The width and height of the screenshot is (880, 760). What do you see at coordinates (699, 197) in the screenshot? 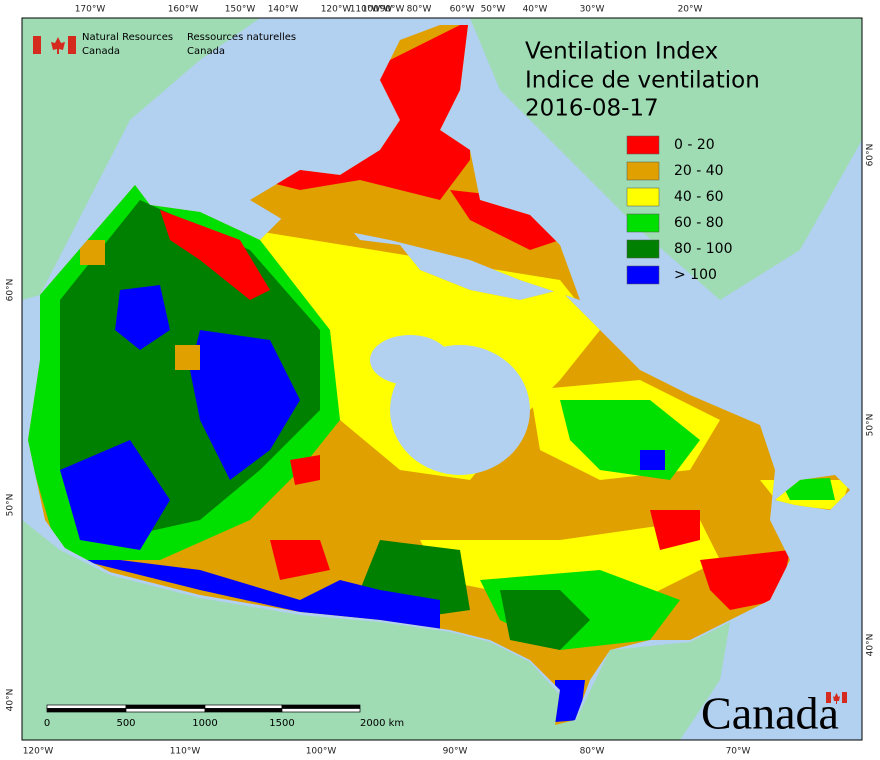
I see `legend-label: 40 - 60` at bounding box center [699, 197].